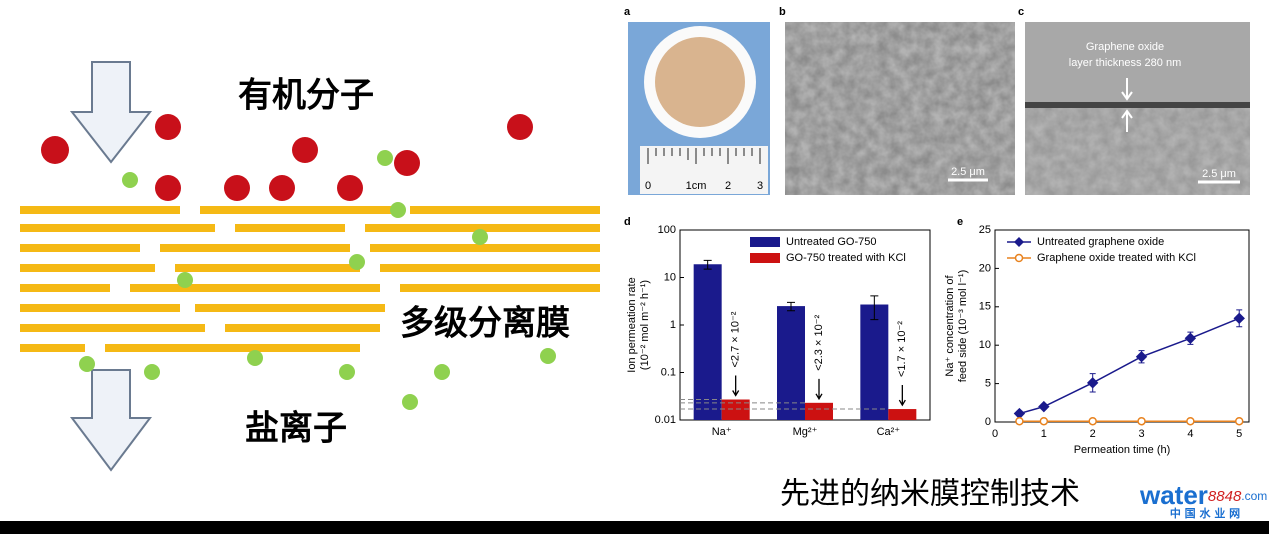  What do you see at coordinates (1093, 434) in the screenshot?
I see `x-tick-label: 2` at bounding box center [1093, 434].